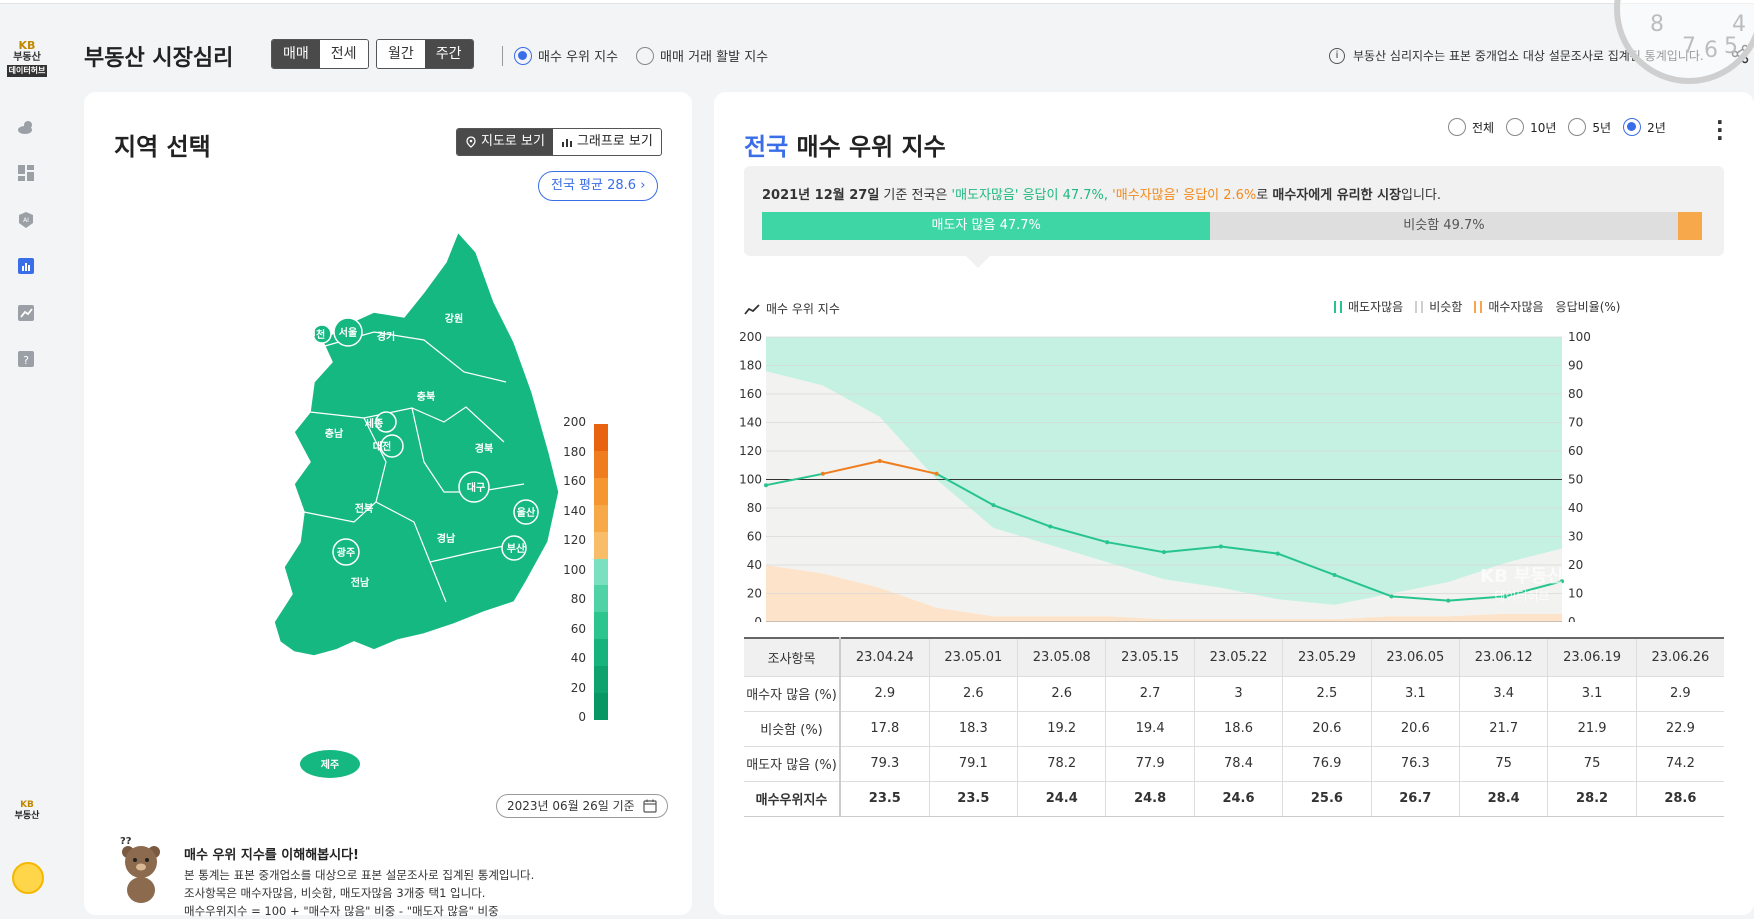 The height and width of the screenshot is (919, 1754). Describe the element at coordinates (446, 538) in the screenshot. I see `region-label: 경남` at that location.